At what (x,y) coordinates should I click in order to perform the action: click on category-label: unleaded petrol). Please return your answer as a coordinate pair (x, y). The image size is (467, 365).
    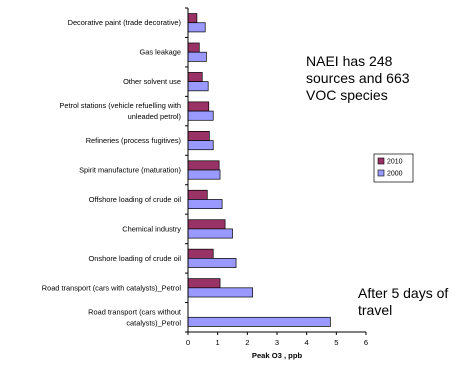
    Looking at the image, I should click on (154, 116).